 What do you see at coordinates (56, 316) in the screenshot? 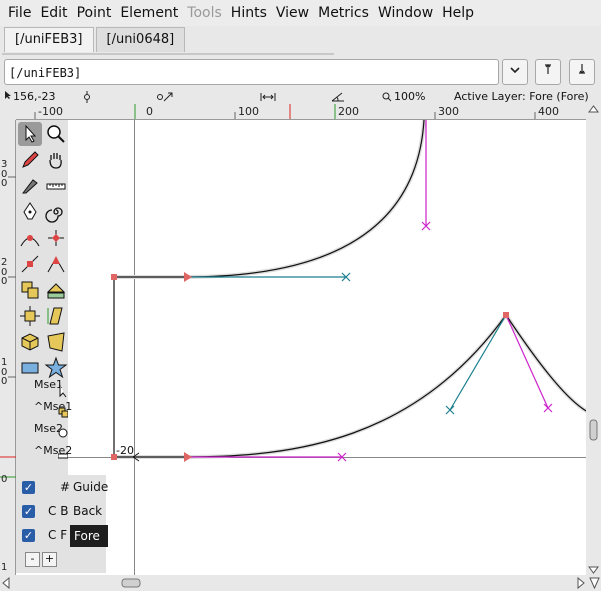
I see `skew-tool` at bounding box center [56, 316].